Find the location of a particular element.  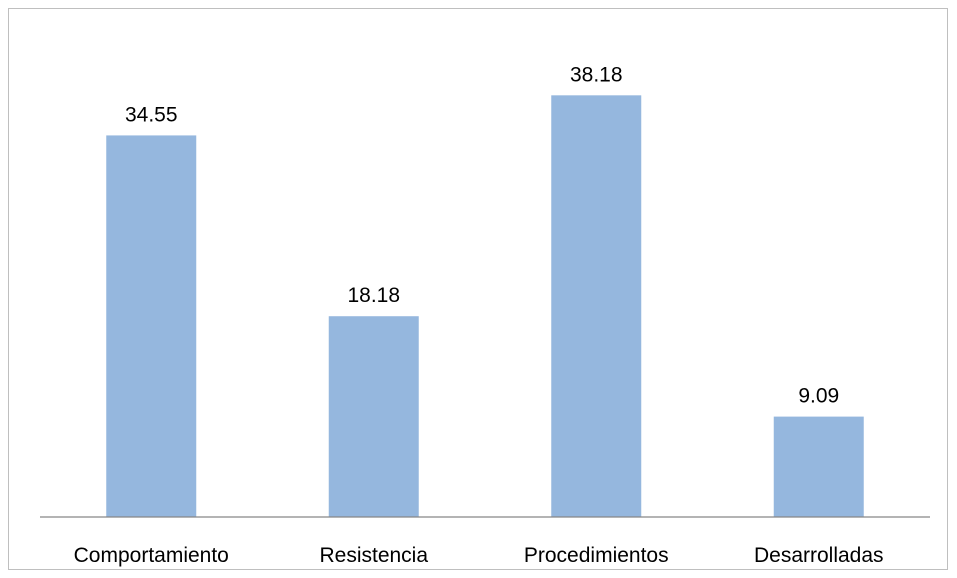

bar-desarrolladas is located at coordinates (818, 466).